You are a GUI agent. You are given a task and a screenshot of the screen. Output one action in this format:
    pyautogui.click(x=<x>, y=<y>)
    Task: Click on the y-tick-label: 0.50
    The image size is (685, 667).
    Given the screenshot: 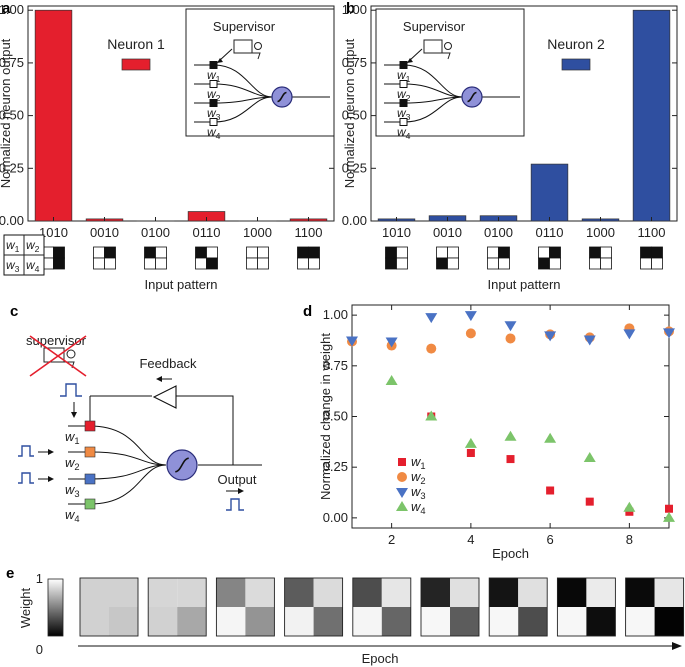 What is the action you would take?
    pyautogui.click(x=354, y=115)
    